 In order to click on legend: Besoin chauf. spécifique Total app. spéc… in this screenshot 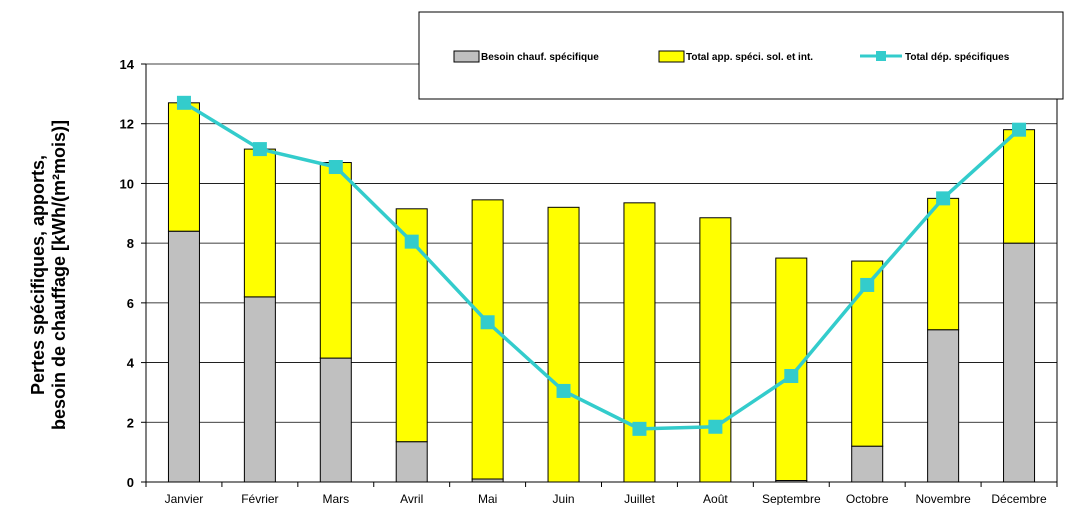, I will do `click(741, 55)`.